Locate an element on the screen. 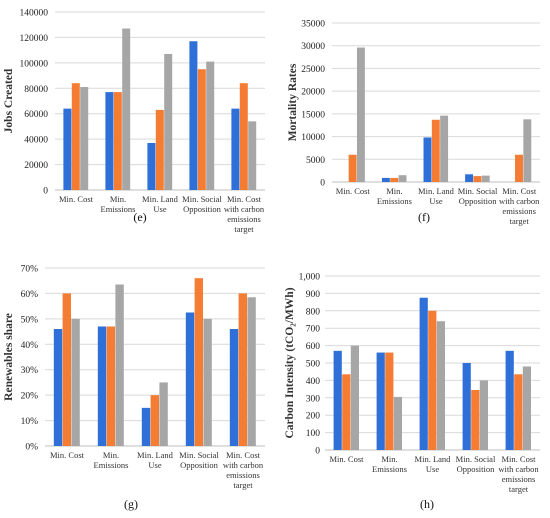 The image size is (550, 518). y-tick-label: 600 is located at coordinates (313, 347).